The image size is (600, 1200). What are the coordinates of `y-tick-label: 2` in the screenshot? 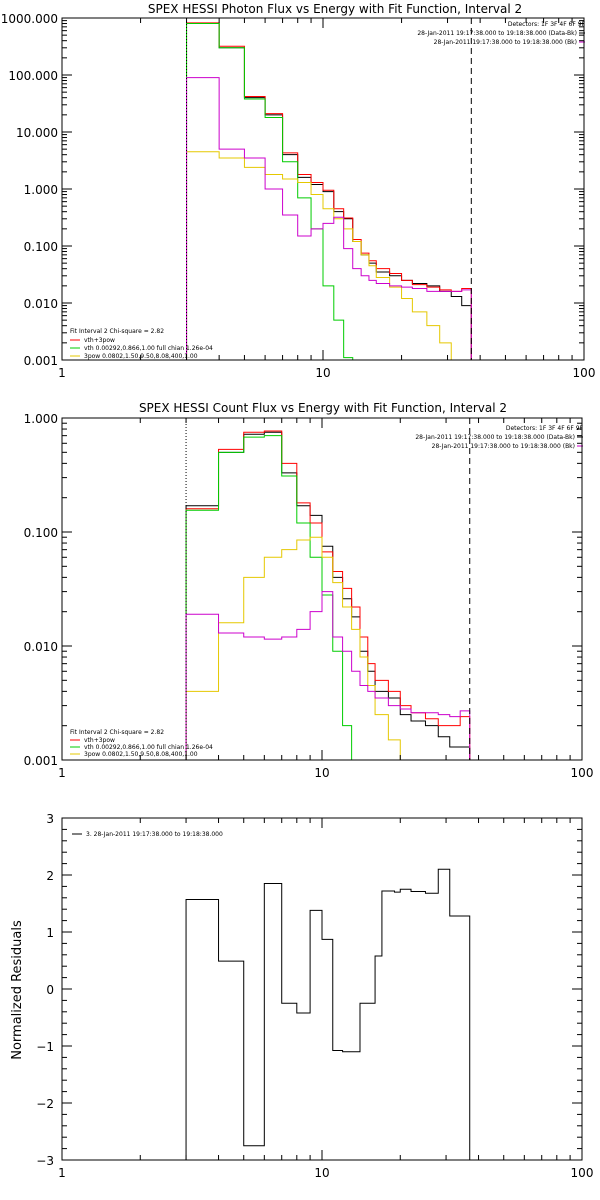 It's located at (50, 876).